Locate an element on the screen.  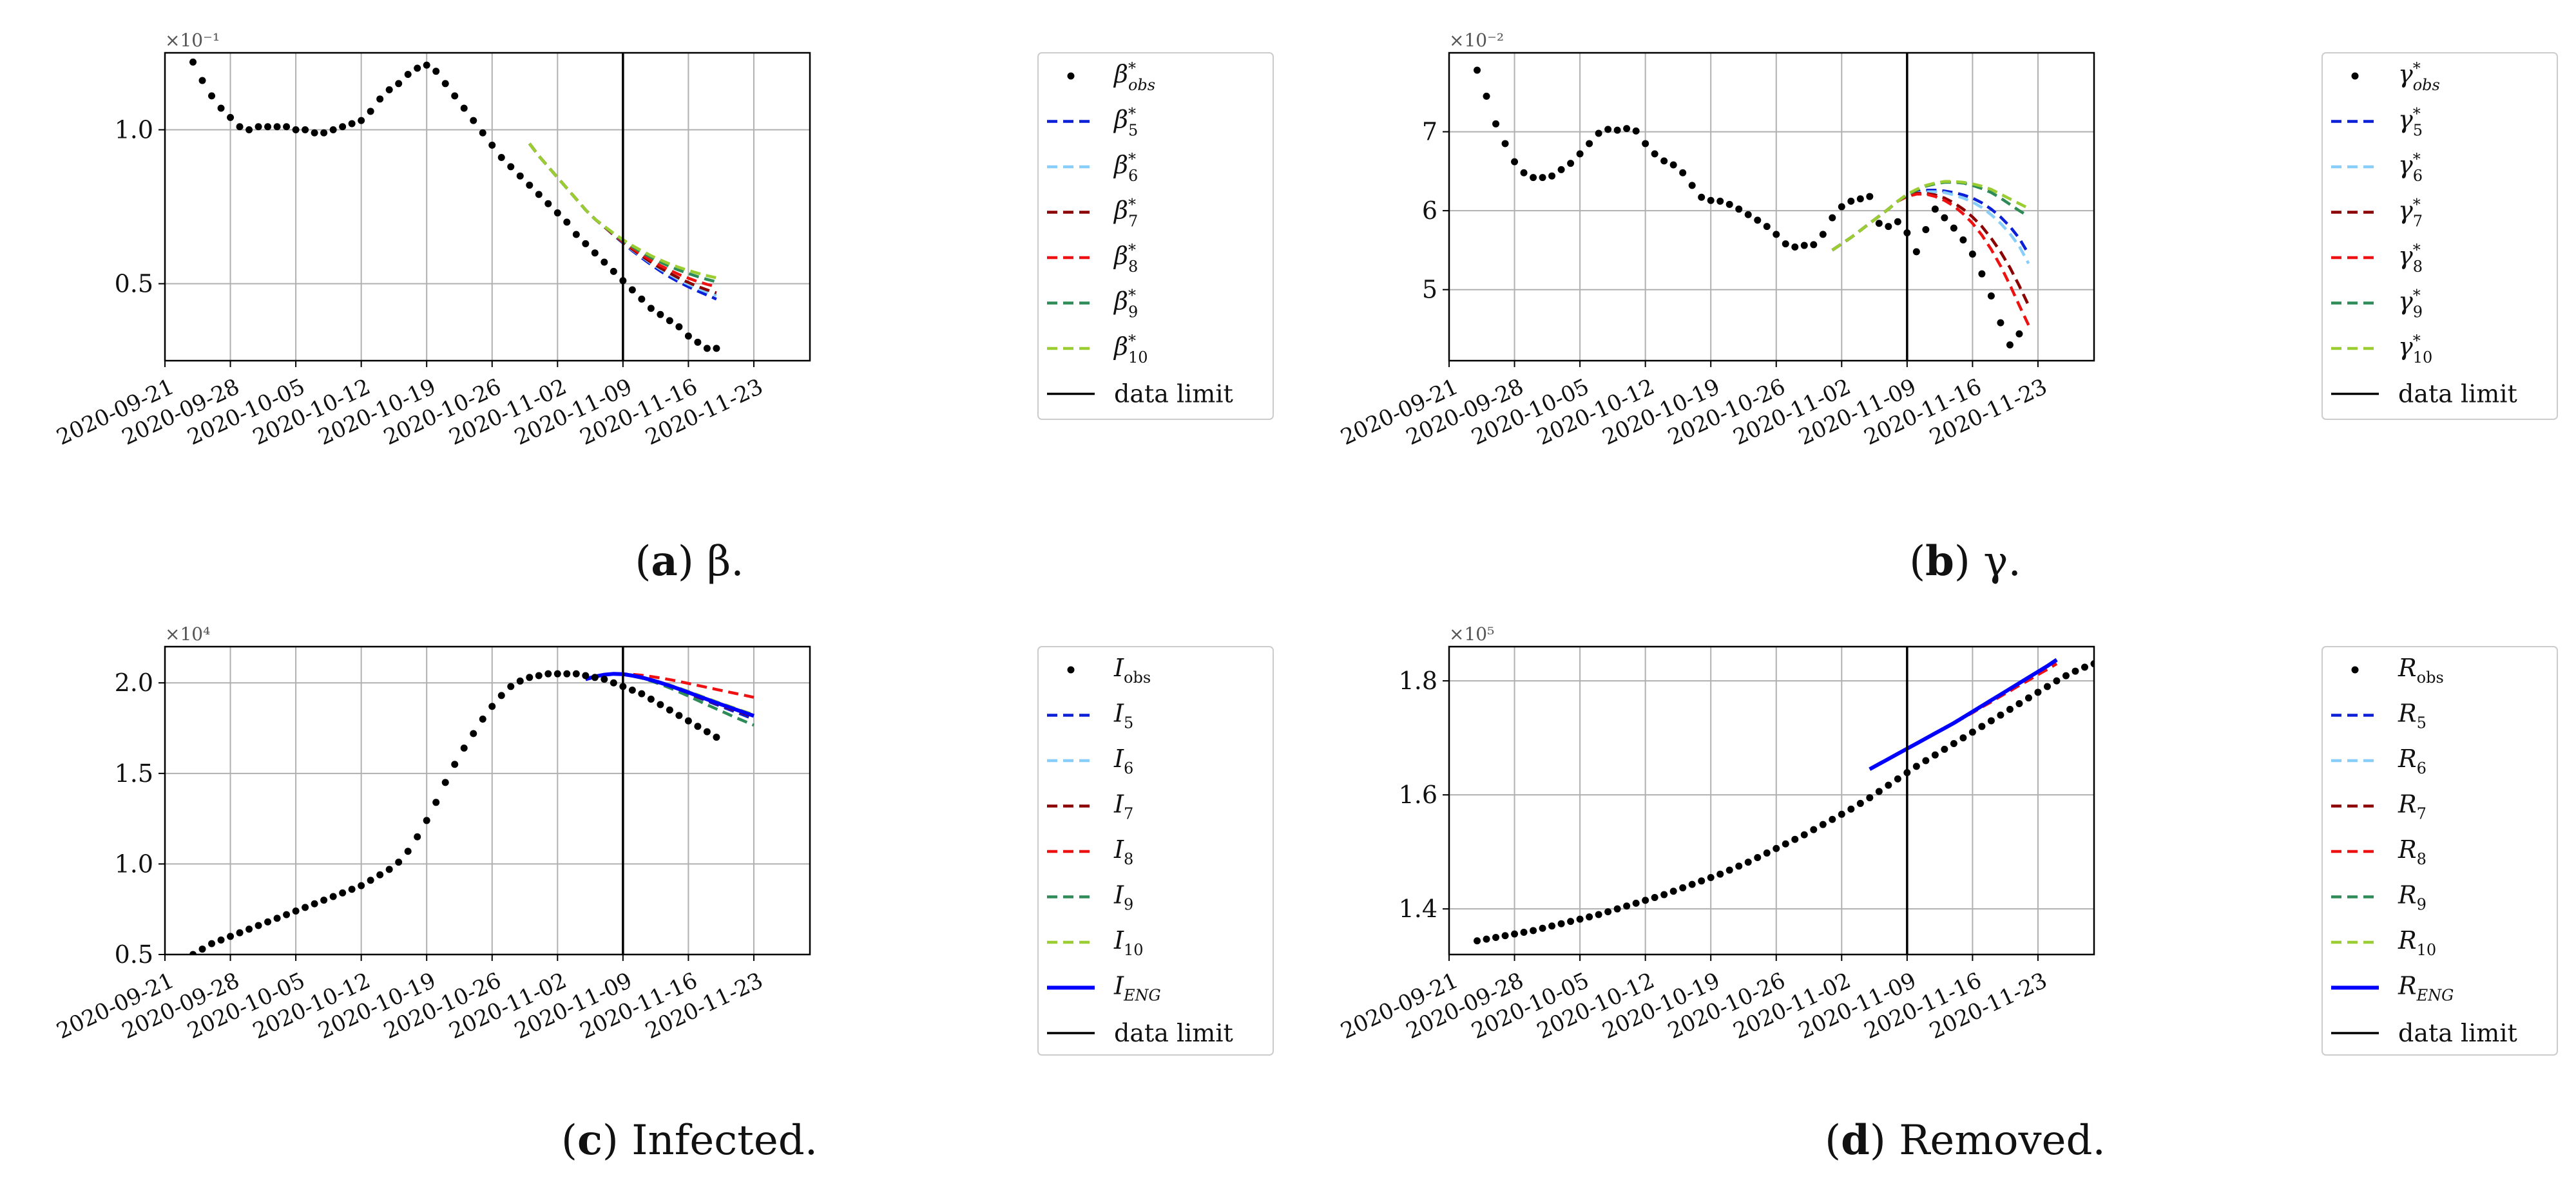
legend-label: I5 is located at coordinates (1123, 715).